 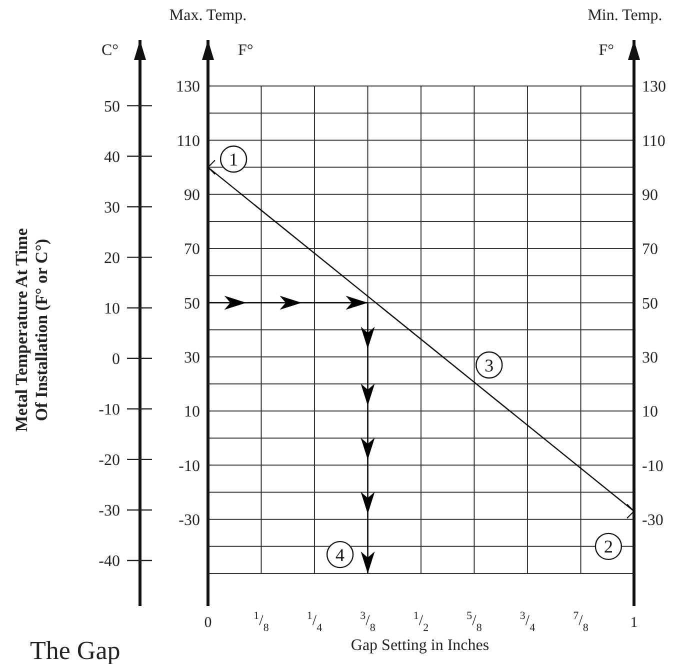 What do you see at coordinates (653, 466) in the screenshot?
I see `y2-tick-label: -10` at bounding box center [653, 466].